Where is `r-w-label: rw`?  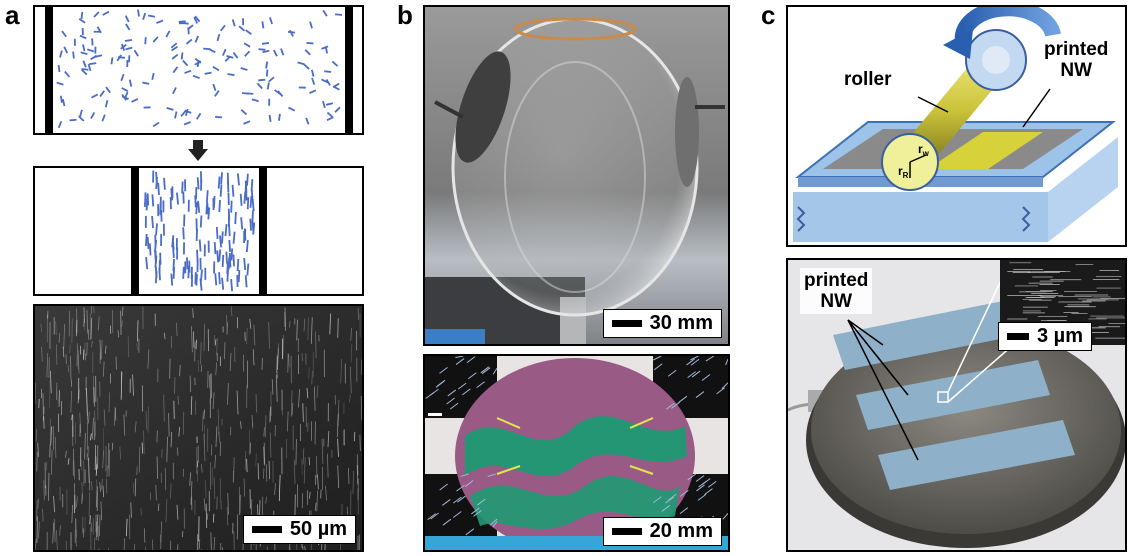
r-w-label: rw is located at coordinates (924, 150).